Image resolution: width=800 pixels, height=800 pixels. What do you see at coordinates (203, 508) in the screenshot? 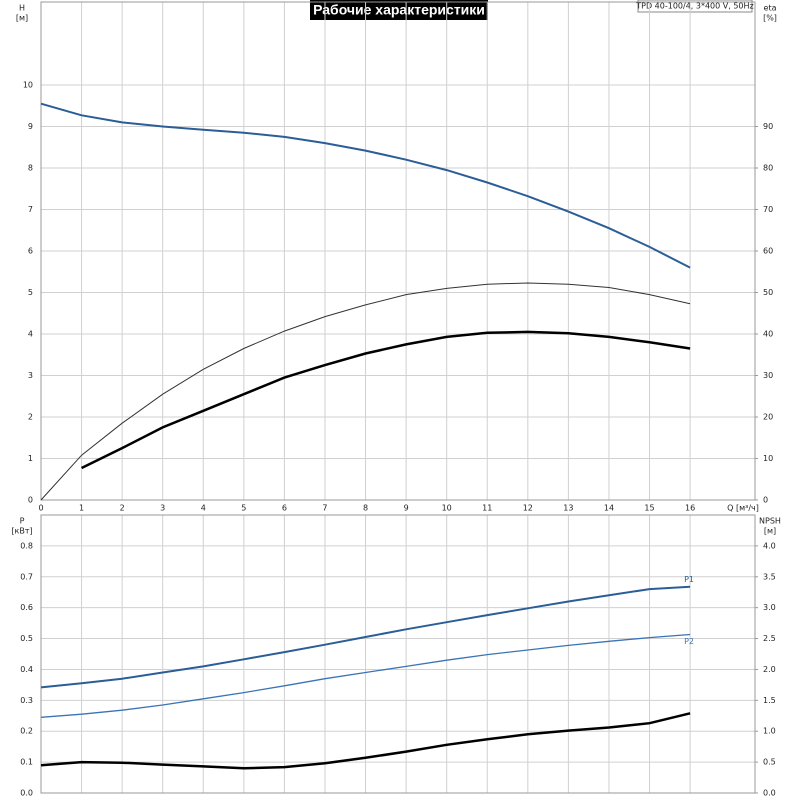
I see `x-tick-label: 4` at bounding box center [203, 508].